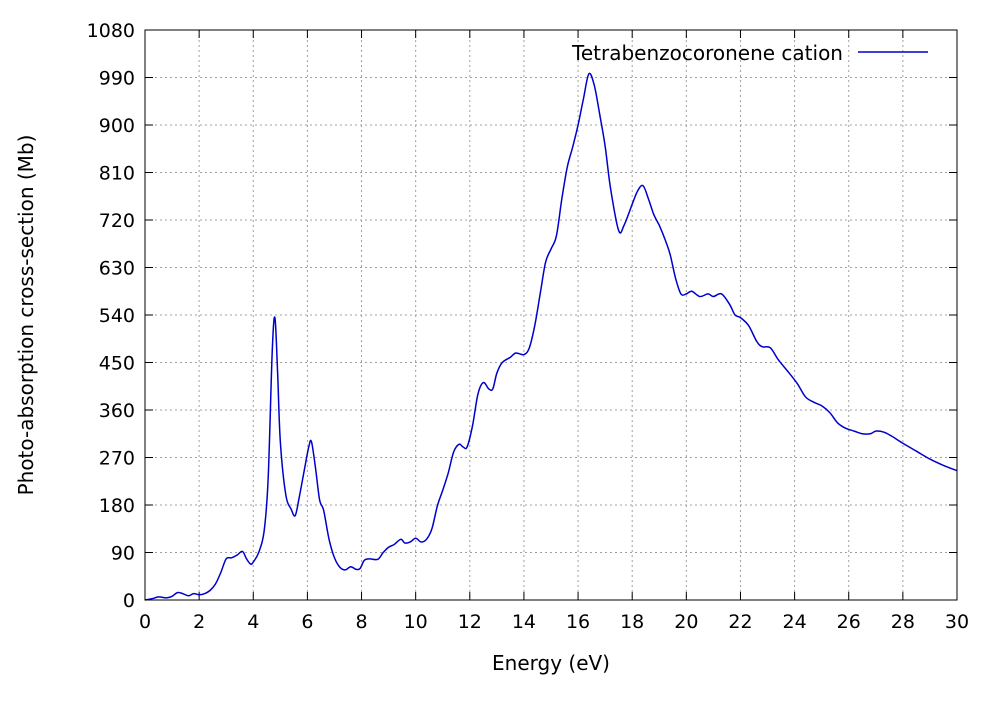 The image size is (1000, 705). Describe the element at coordinates (117, 411) in the screenshot. I see `y-tick-label: 360` at that location.